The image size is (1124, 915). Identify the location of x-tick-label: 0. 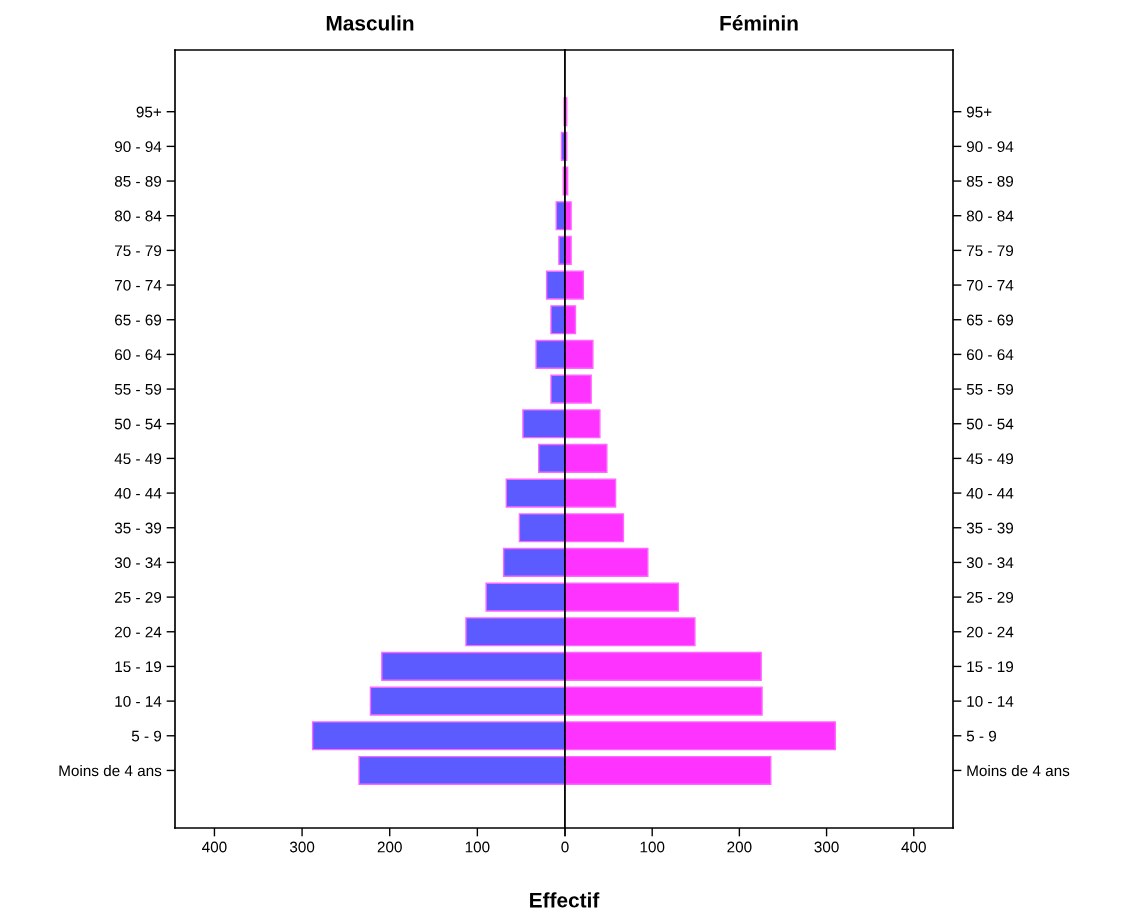
(565, 847).